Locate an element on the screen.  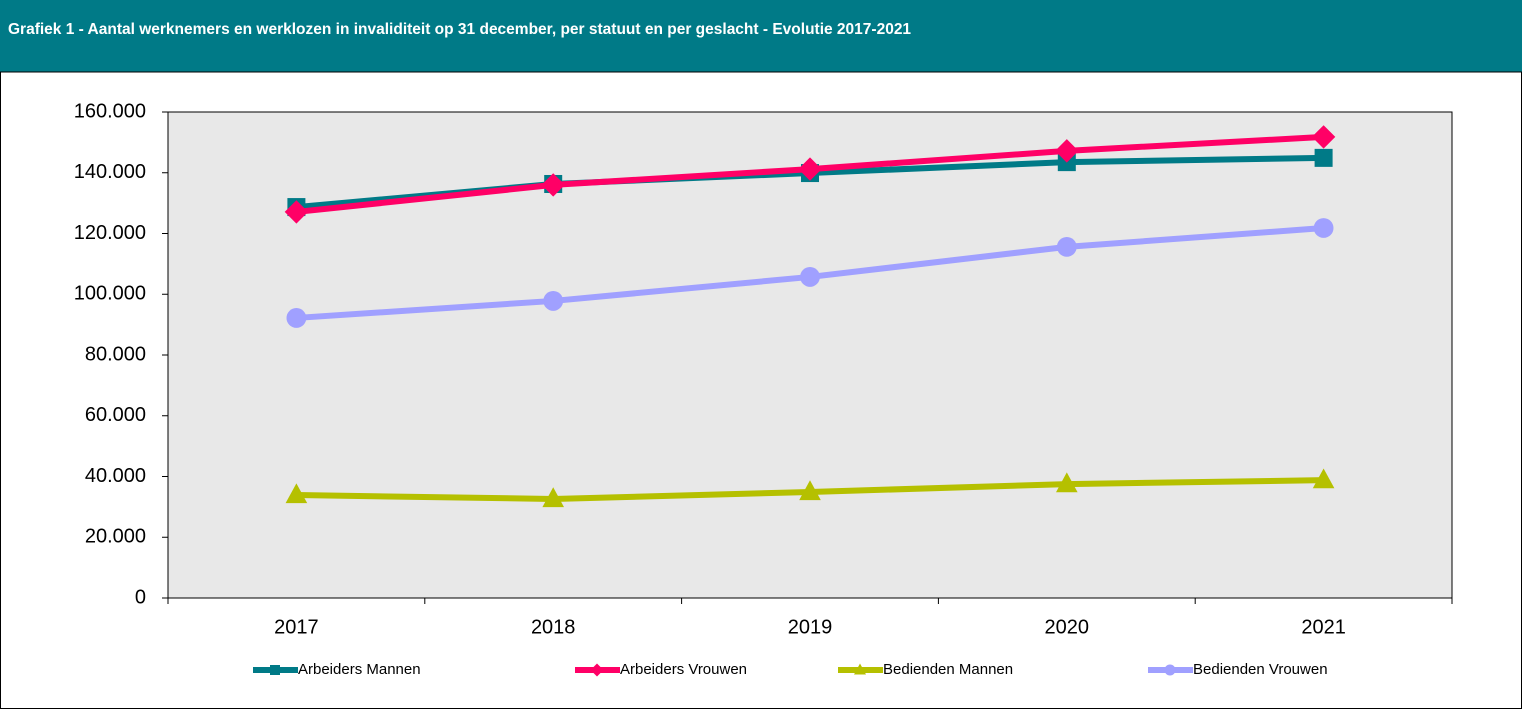
y-tick-label: 60.000 is located at coordinates (115, 415).